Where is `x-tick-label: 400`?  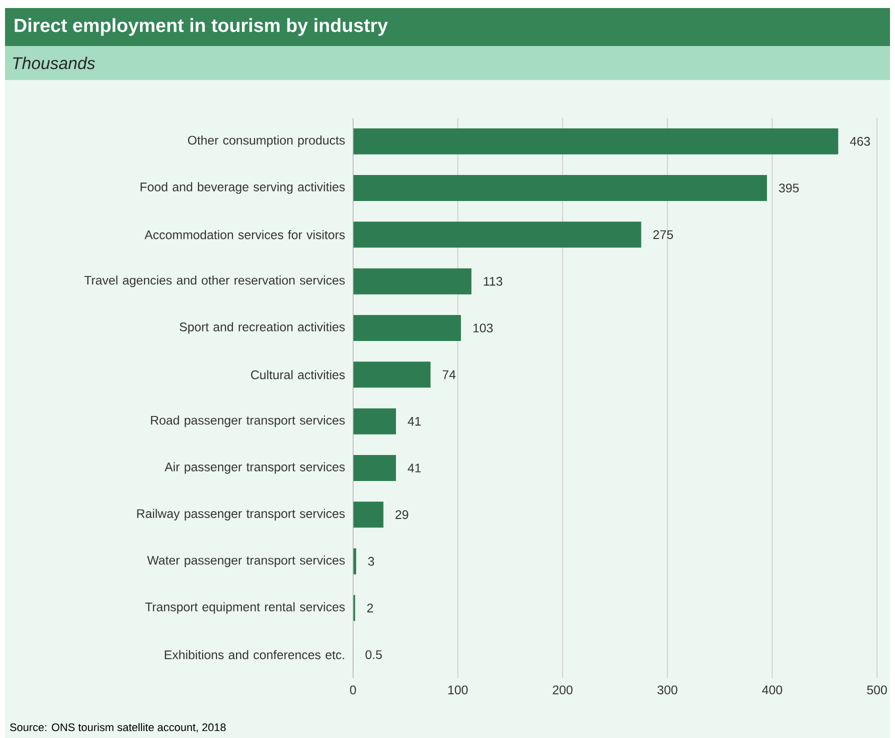
x-tick-label: 400 is located at coordinates (772, 690).